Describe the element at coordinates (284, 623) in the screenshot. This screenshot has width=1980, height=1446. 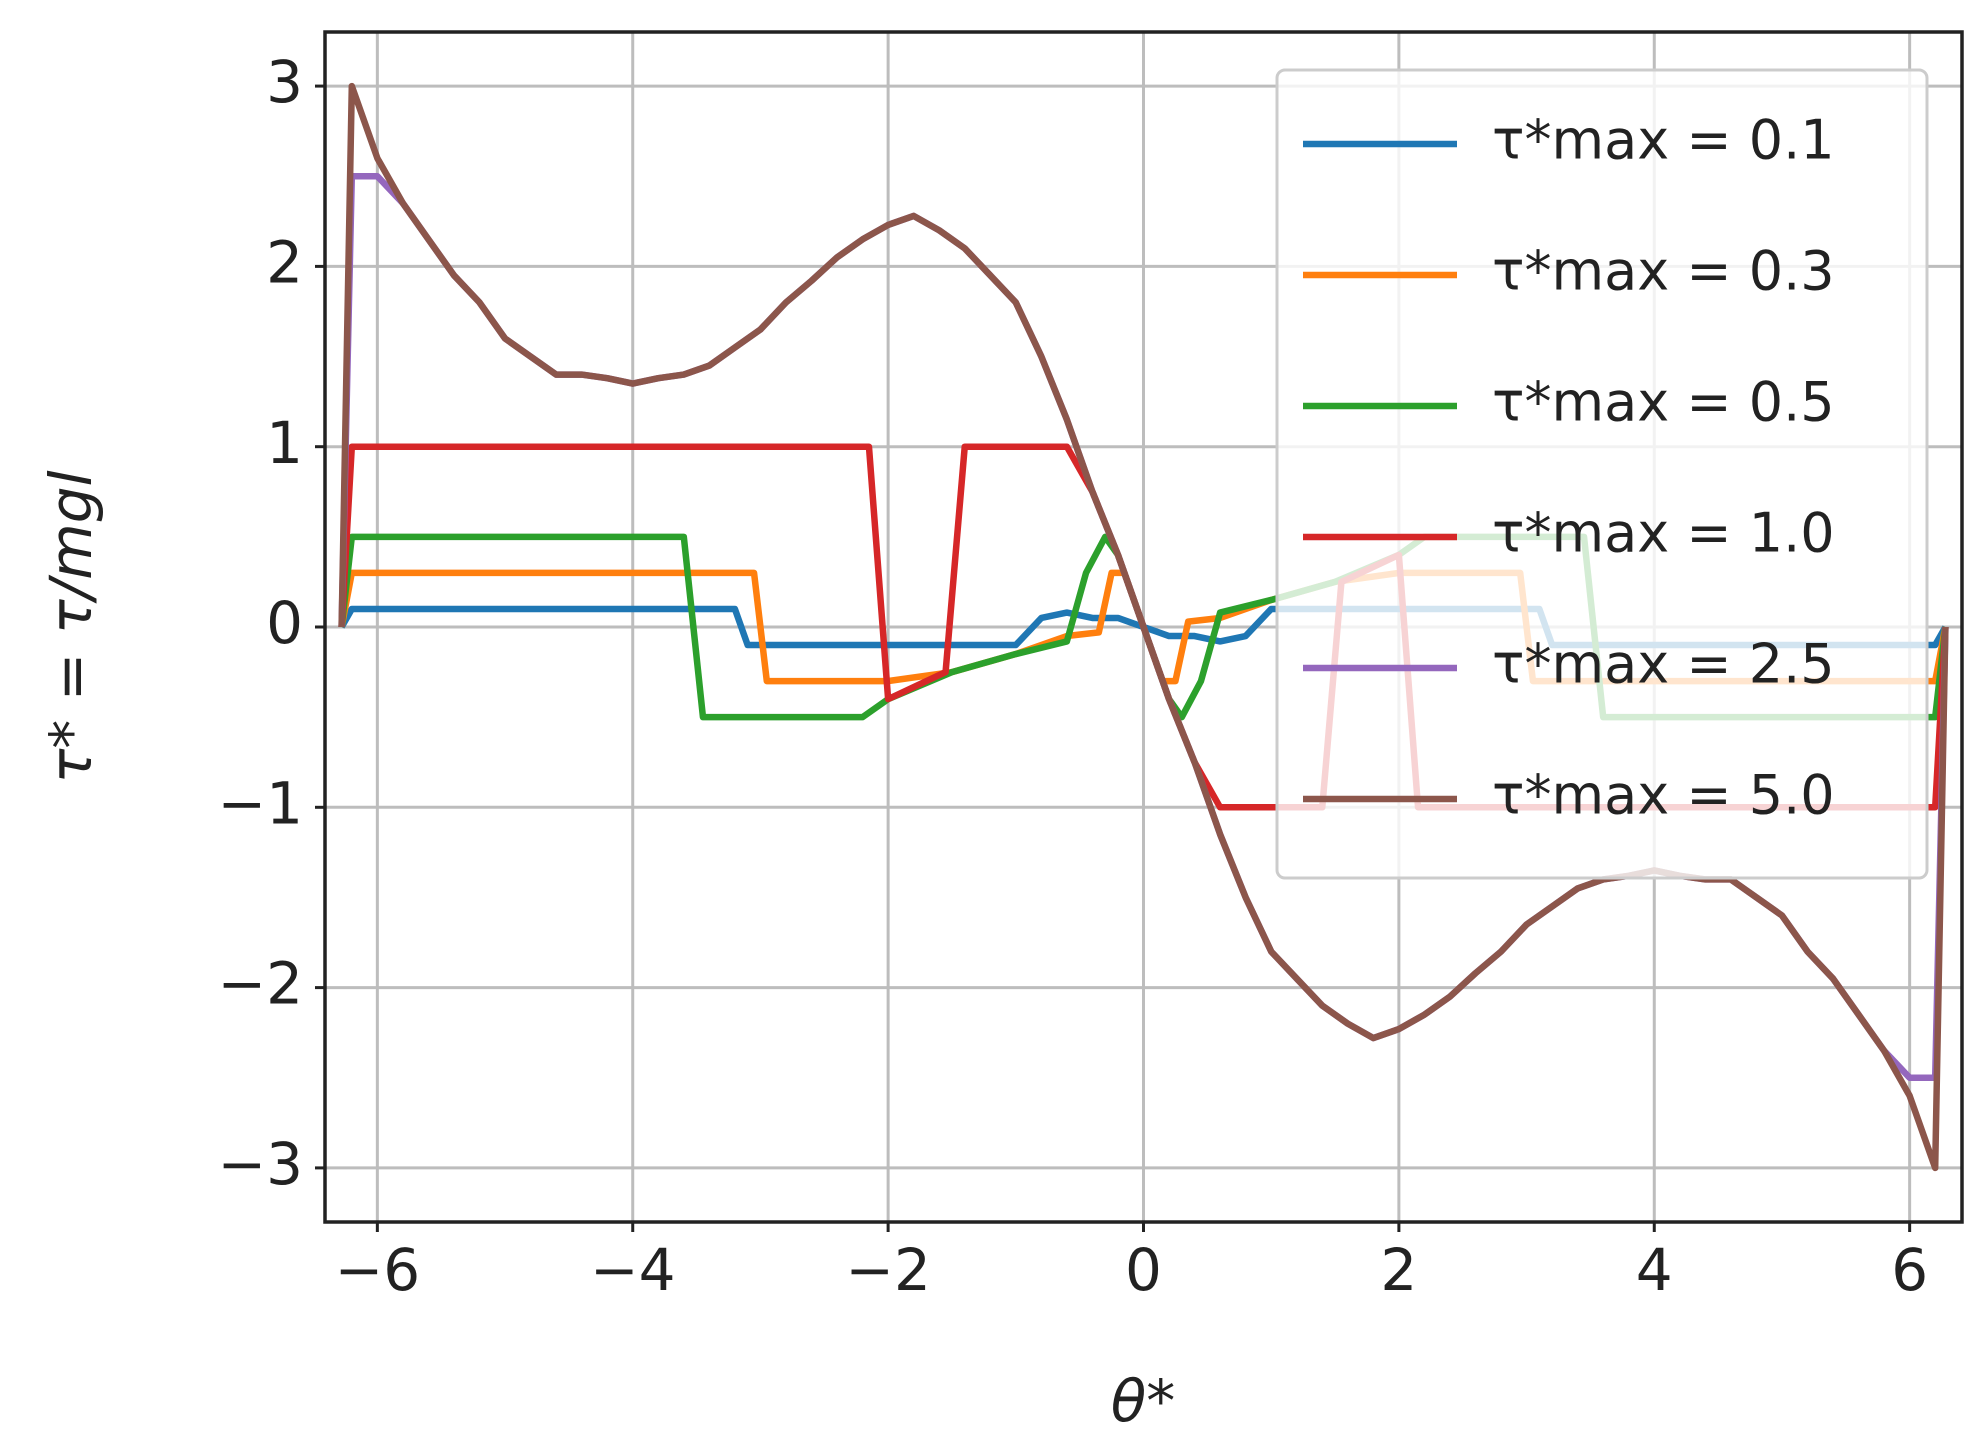
I see `y-tick-label: 0` at that location.